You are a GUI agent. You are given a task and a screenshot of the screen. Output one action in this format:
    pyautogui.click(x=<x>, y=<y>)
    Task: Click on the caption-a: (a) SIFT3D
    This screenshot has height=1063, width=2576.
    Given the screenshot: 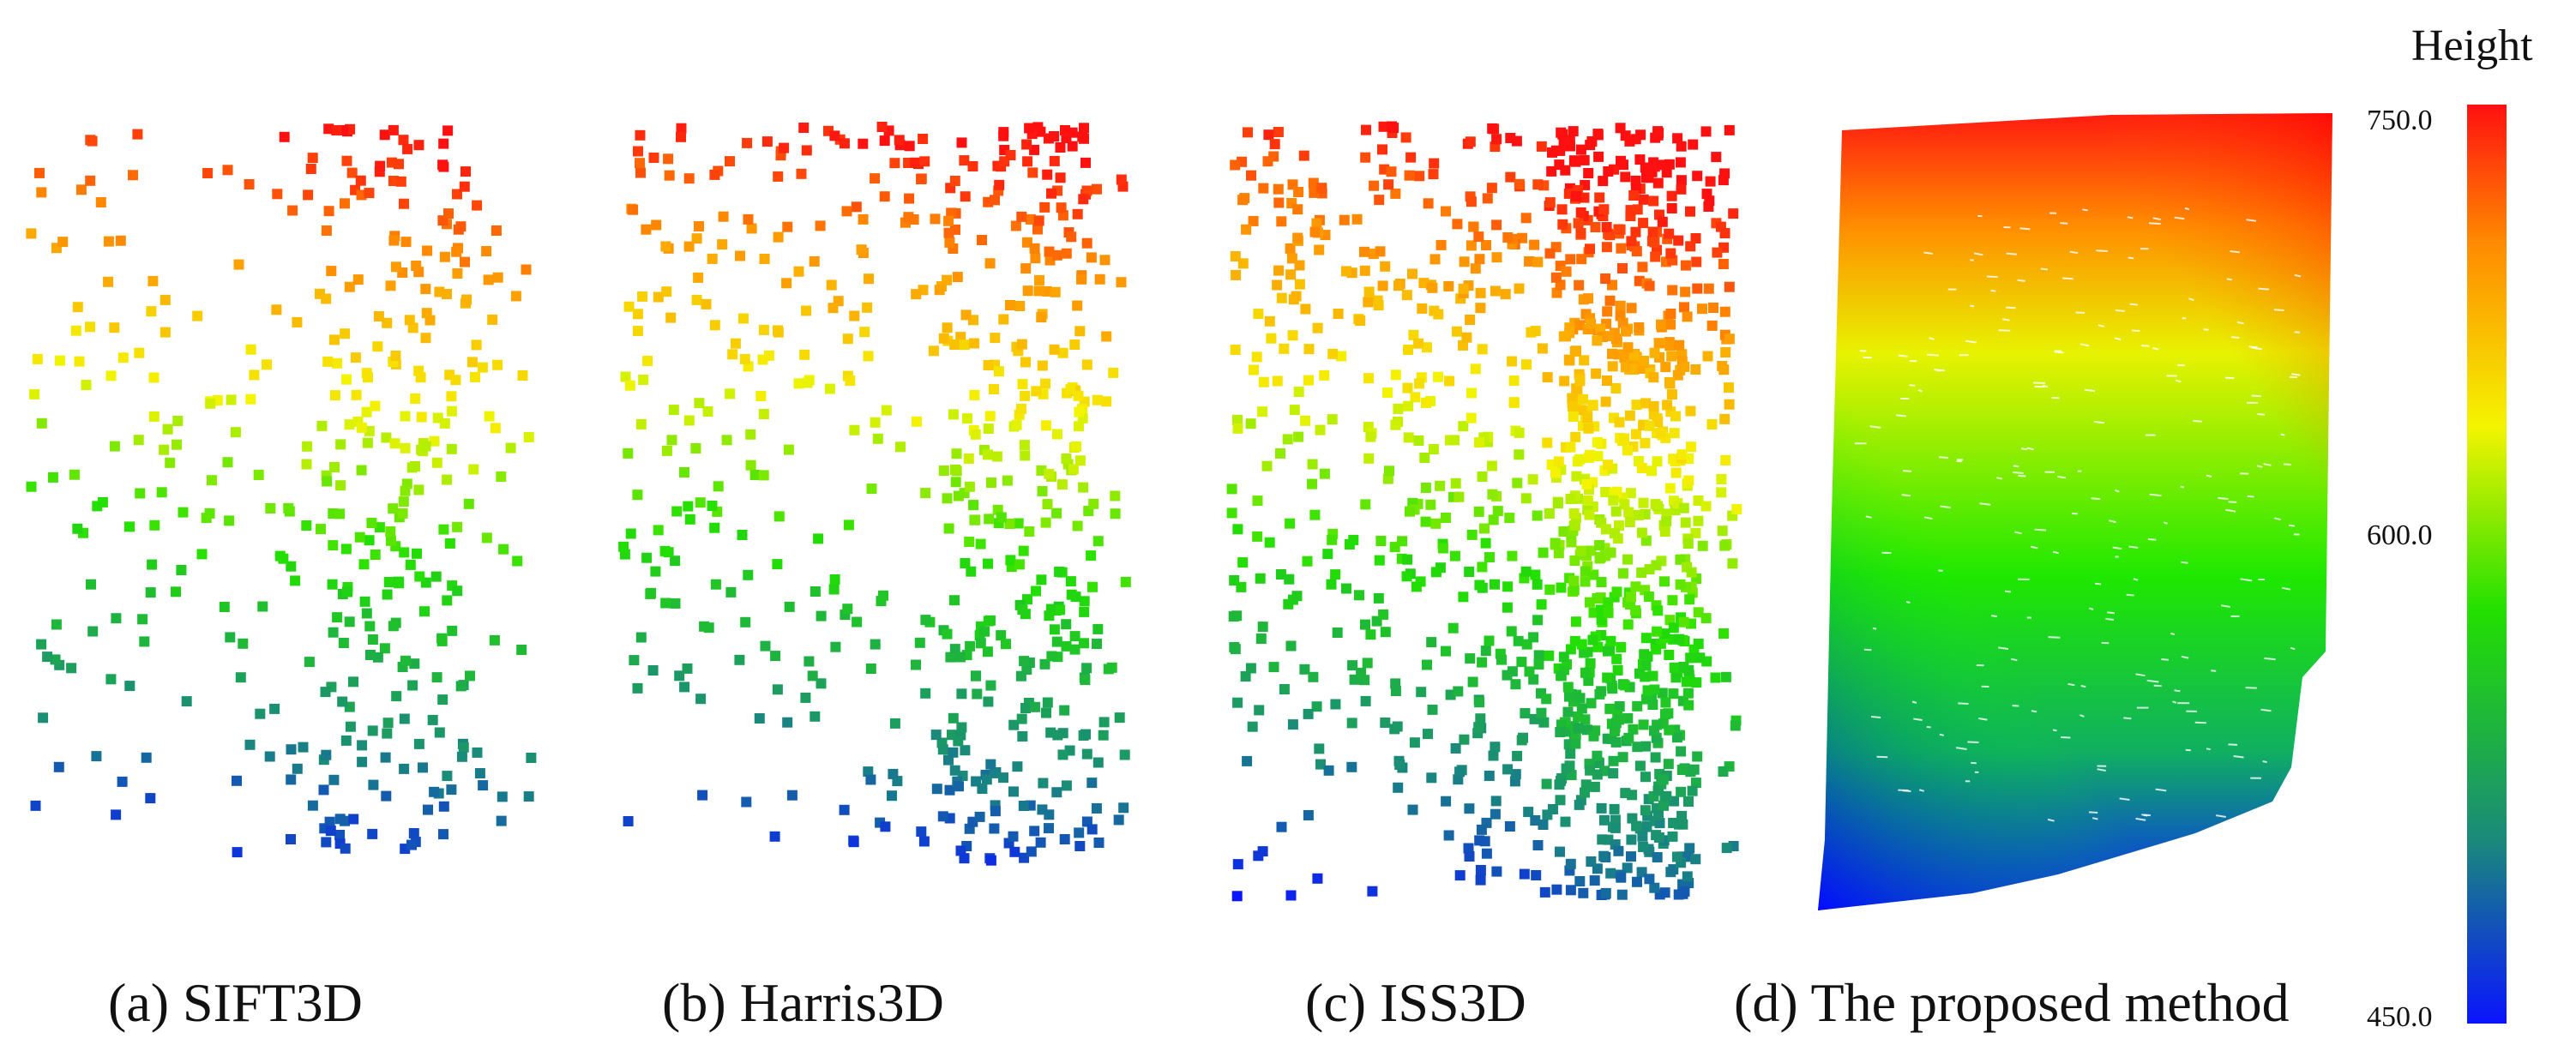 What is the action you would take?
    pyautogui.click(x=235, y=1003)
    